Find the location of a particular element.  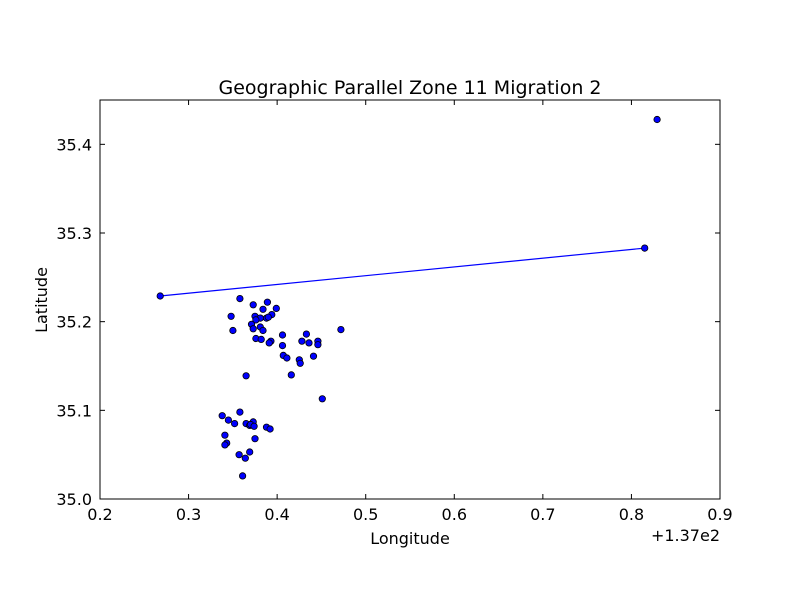

chart-title: Geographic Parallel Zone 11 Migration 2 is located at coordinates (409, 88).